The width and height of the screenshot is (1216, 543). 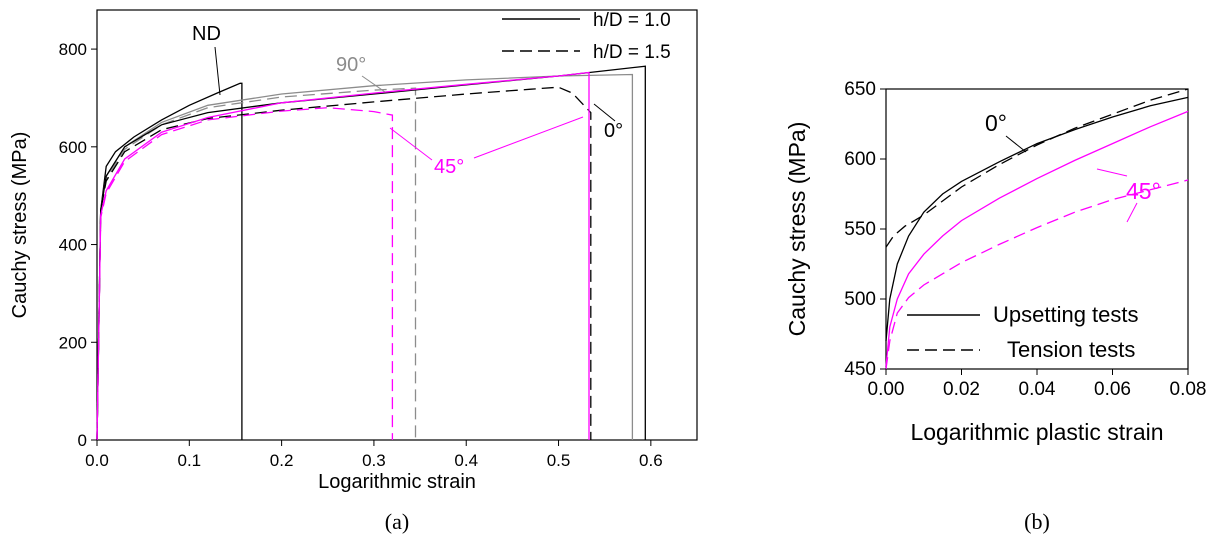 What do you see at coordinates (860, 299) in the screenshot?
I see `chart-b-y-tick-label: 500` at bounding box center [860, 299].